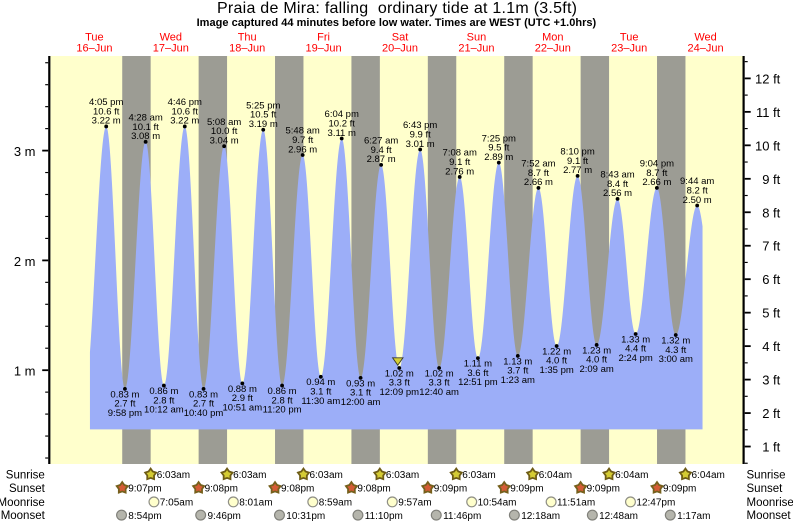  What do you see at coordinates (224, 516) in the screenshot?
I see `svg-text: 9:46pm` at bounding box center [224, 516].